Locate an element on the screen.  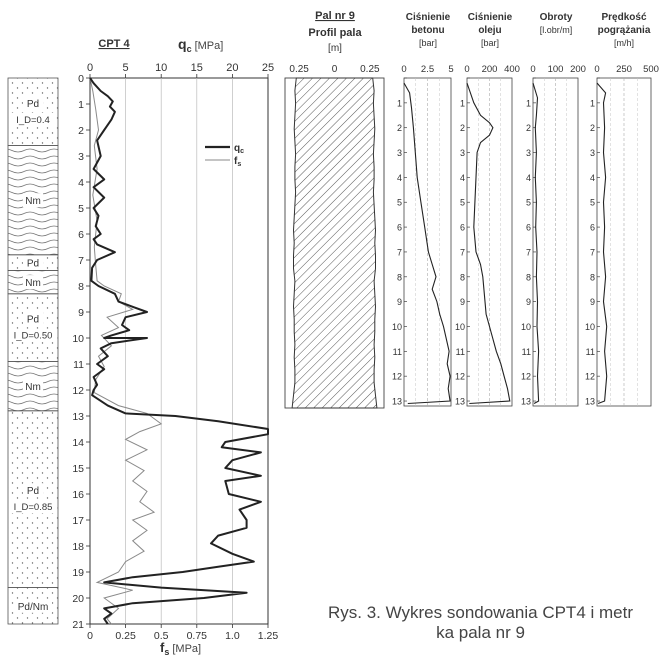
mini-x-tick-label: 2.5 is located at coordinates (427, 69).